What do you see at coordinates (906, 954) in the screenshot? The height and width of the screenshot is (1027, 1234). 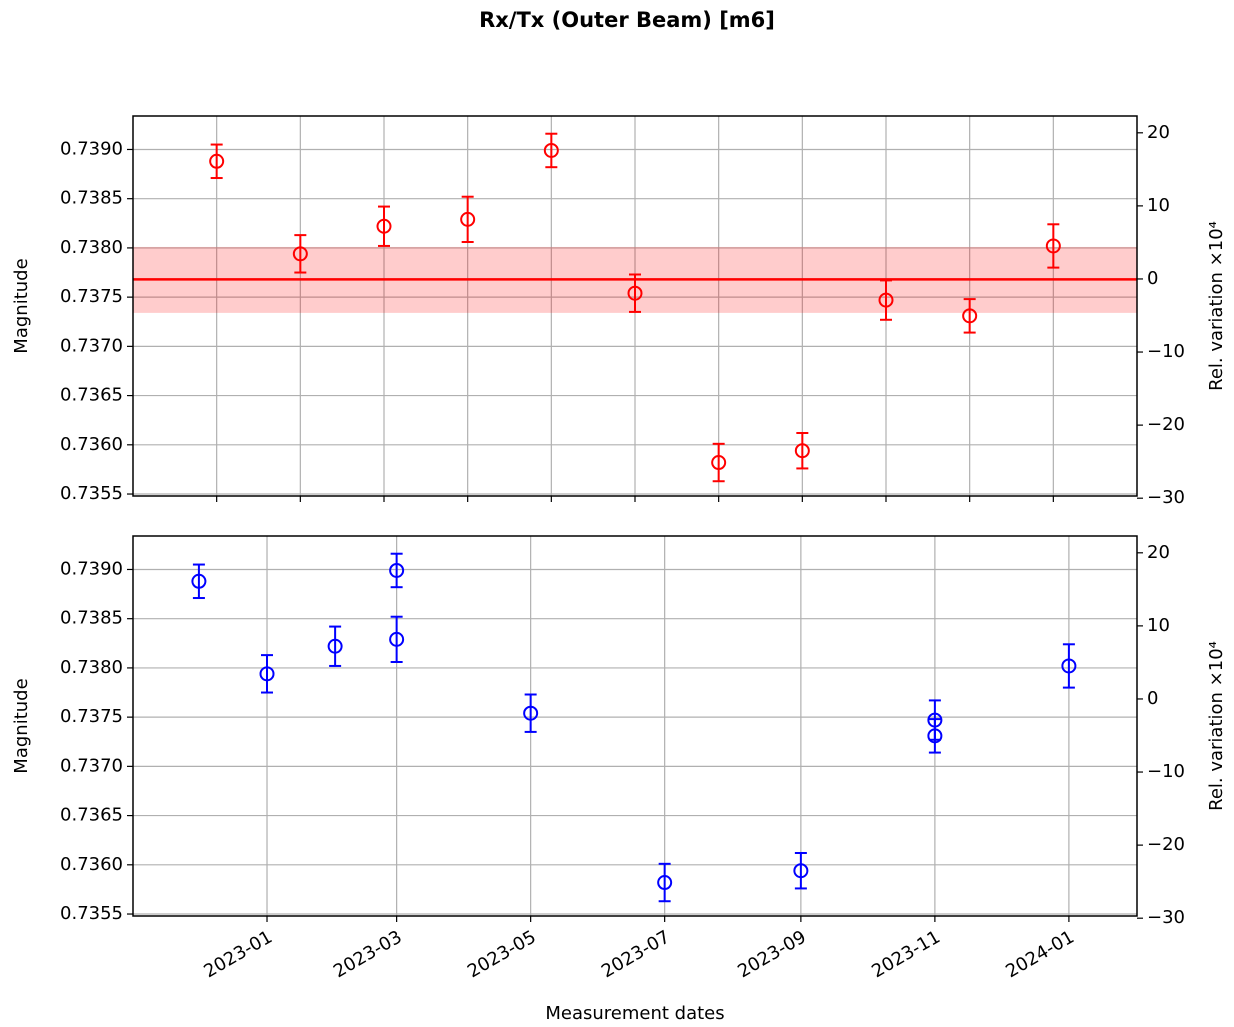 I see `x-tick-label: 2023-11` at bounding box center [906, 954].